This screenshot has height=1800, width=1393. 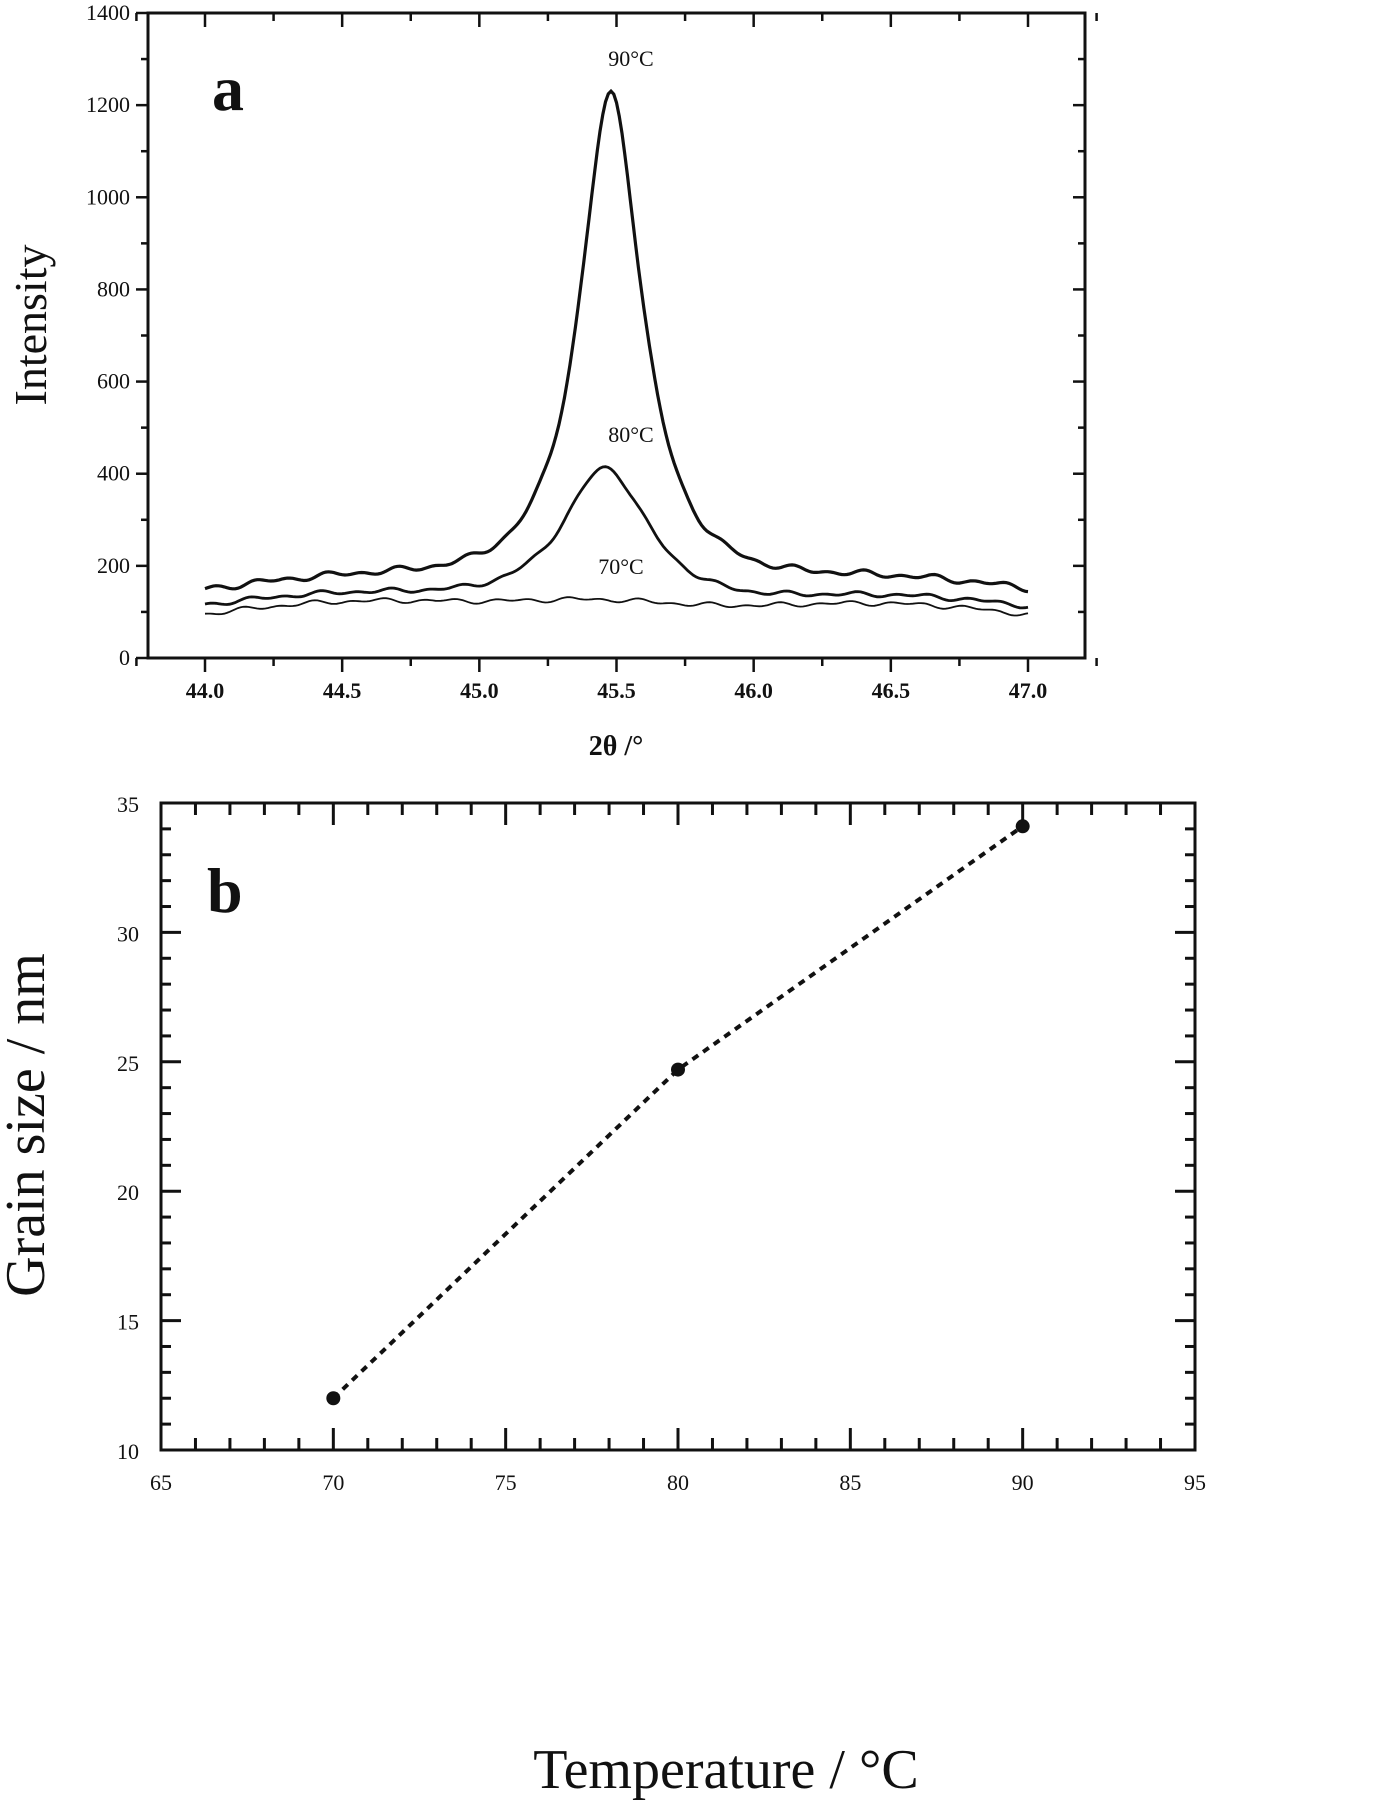 I want to click on panel-a-x-tick-labels: 44.0 44.5 45.0 45.5 46.0 46.5 47.0, so click(x=617, y=690).